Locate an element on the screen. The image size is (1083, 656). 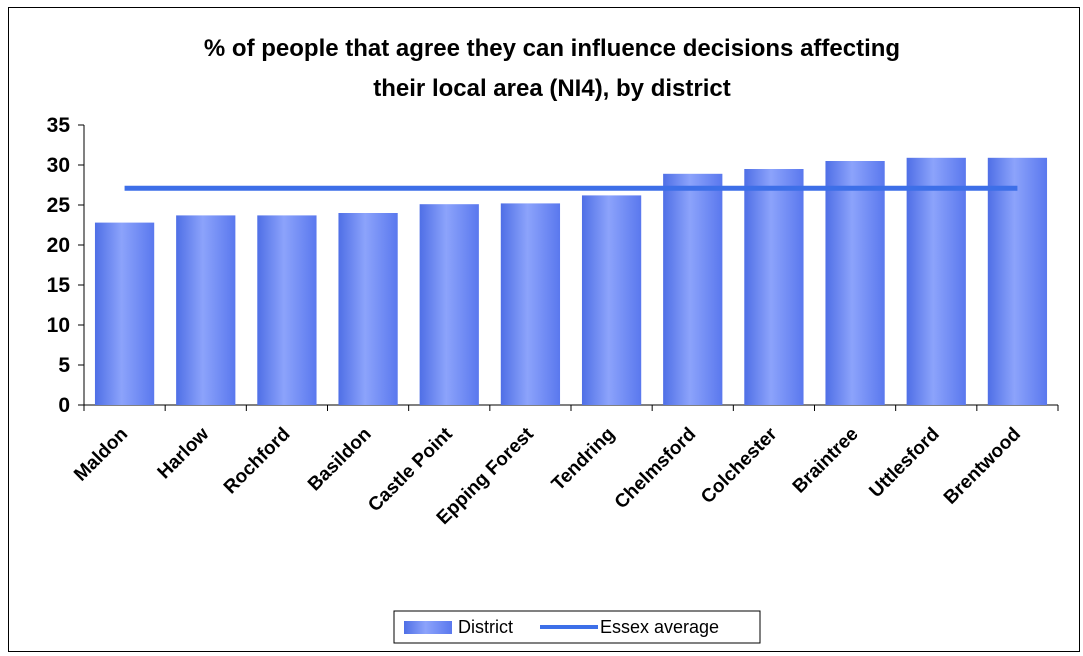
bar-harlow is located at coordinates (206, 310).